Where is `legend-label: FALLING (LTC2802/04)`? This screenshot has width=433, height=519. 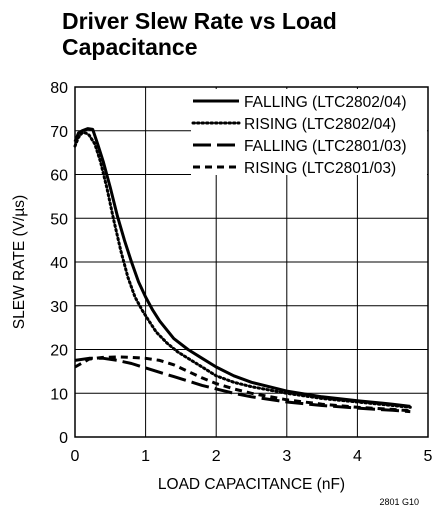
legend-label: FALLING (LTC2802/04) is located at coordinates (325, 102).